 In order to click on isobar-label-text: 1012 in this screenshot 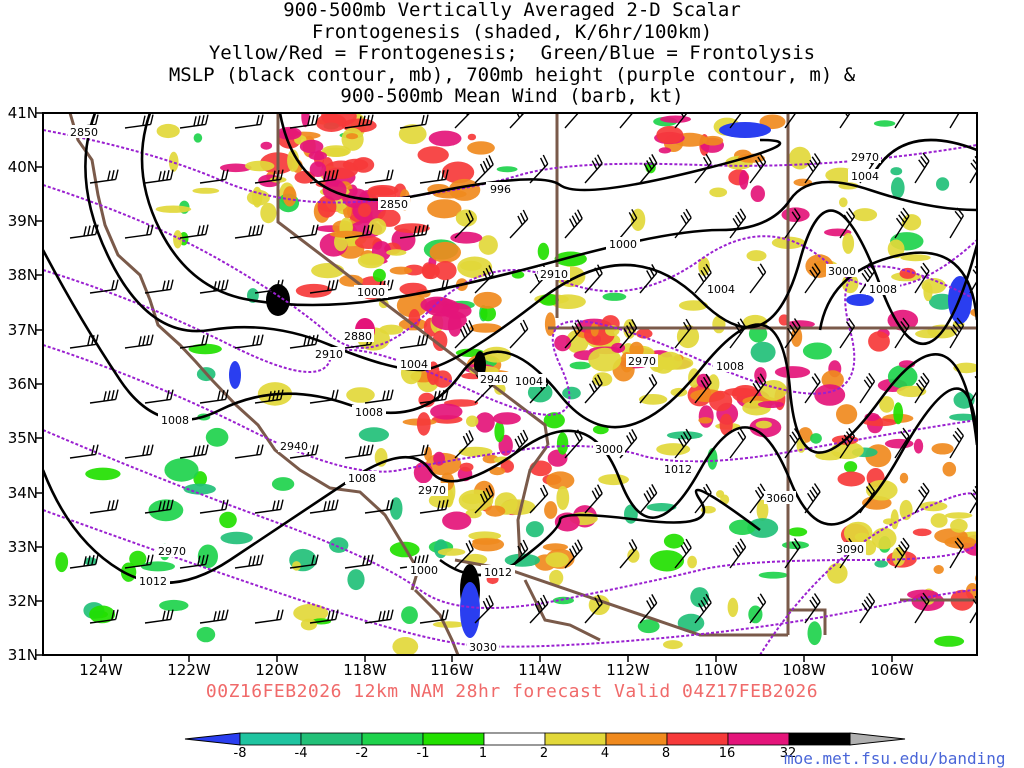, I will do `click(498, 572)`.